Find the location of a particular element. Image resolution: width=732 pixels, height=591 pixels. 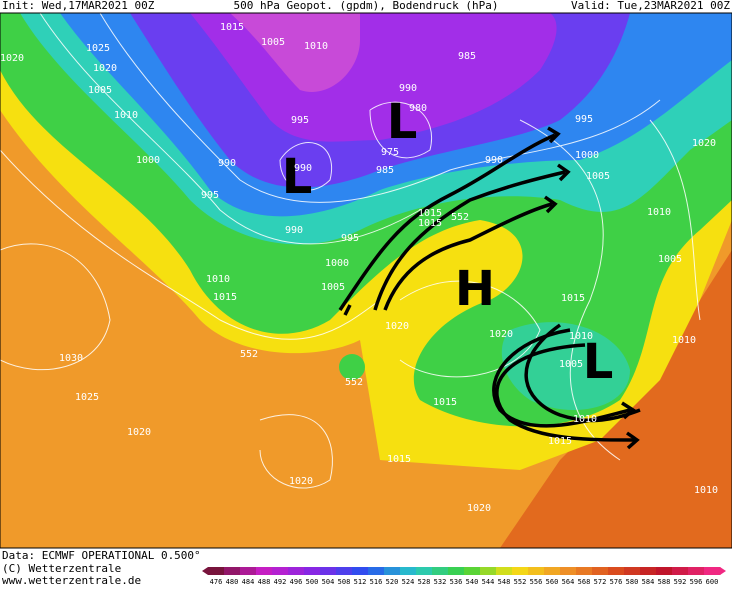

map-title: 500 hPa Geopot. (gpdm), Bodendruck (hPa) is located at coordinates (366, 6).